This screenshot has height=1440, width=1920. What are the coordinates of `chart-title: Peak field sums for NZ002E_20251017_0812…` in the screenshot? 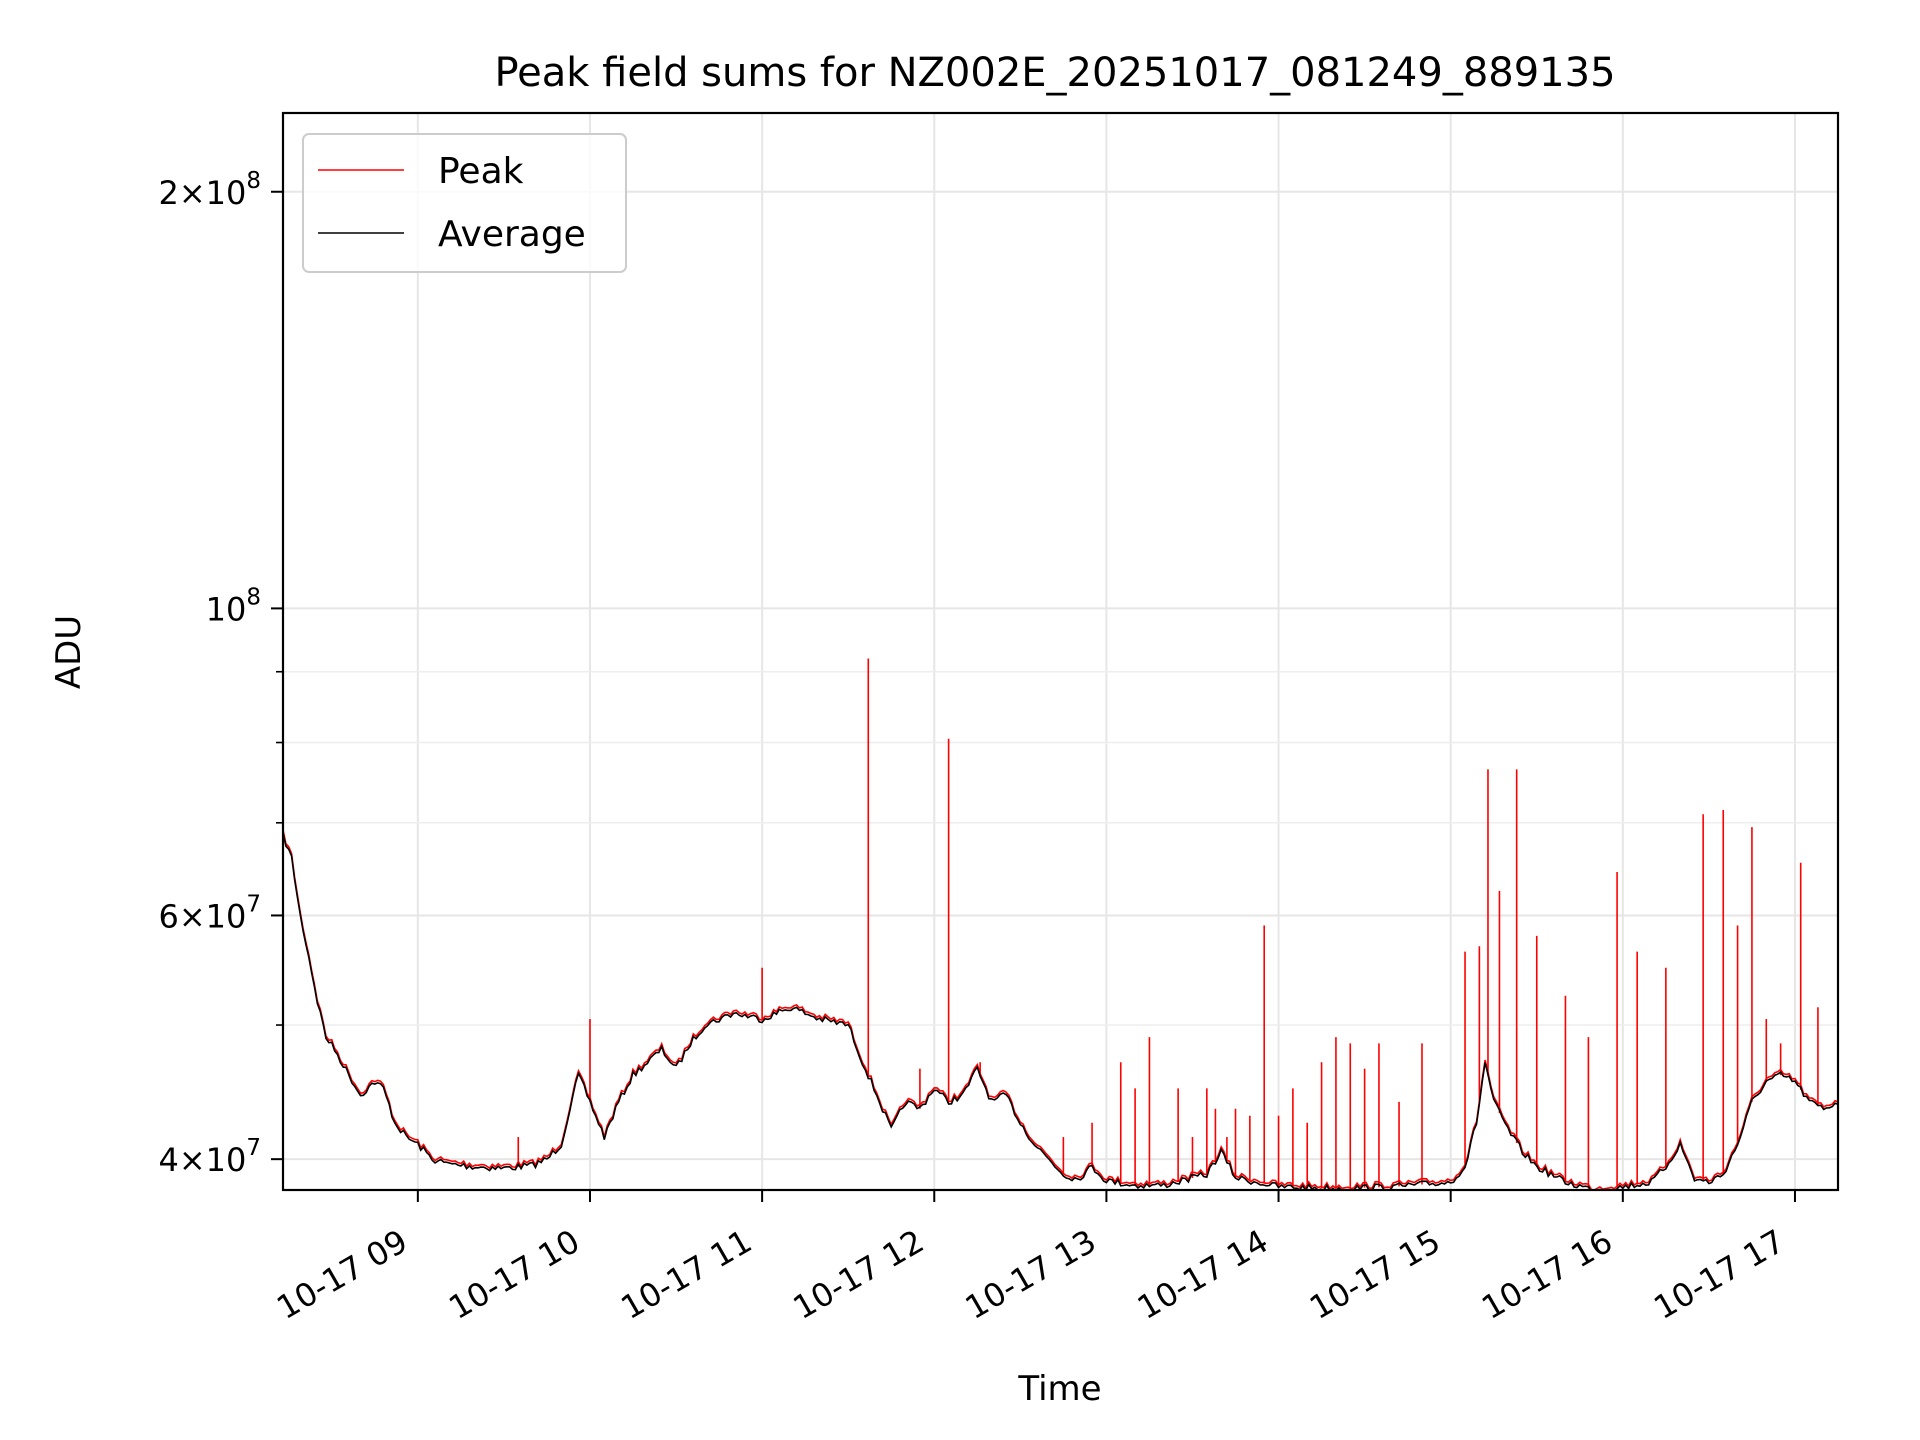 It's located at (1054, 73).